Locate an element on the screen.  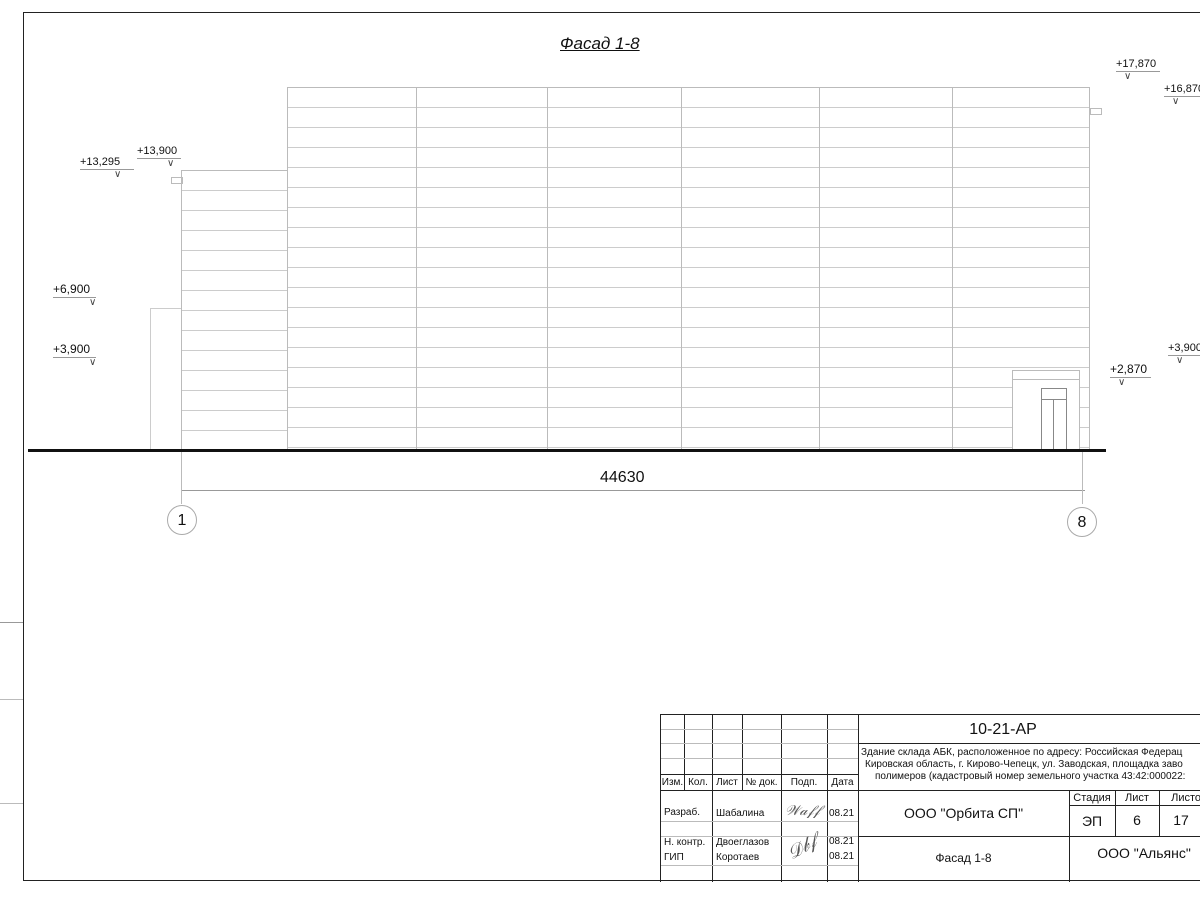
stage-value: ЭП is located at coordinates (1092, 821).